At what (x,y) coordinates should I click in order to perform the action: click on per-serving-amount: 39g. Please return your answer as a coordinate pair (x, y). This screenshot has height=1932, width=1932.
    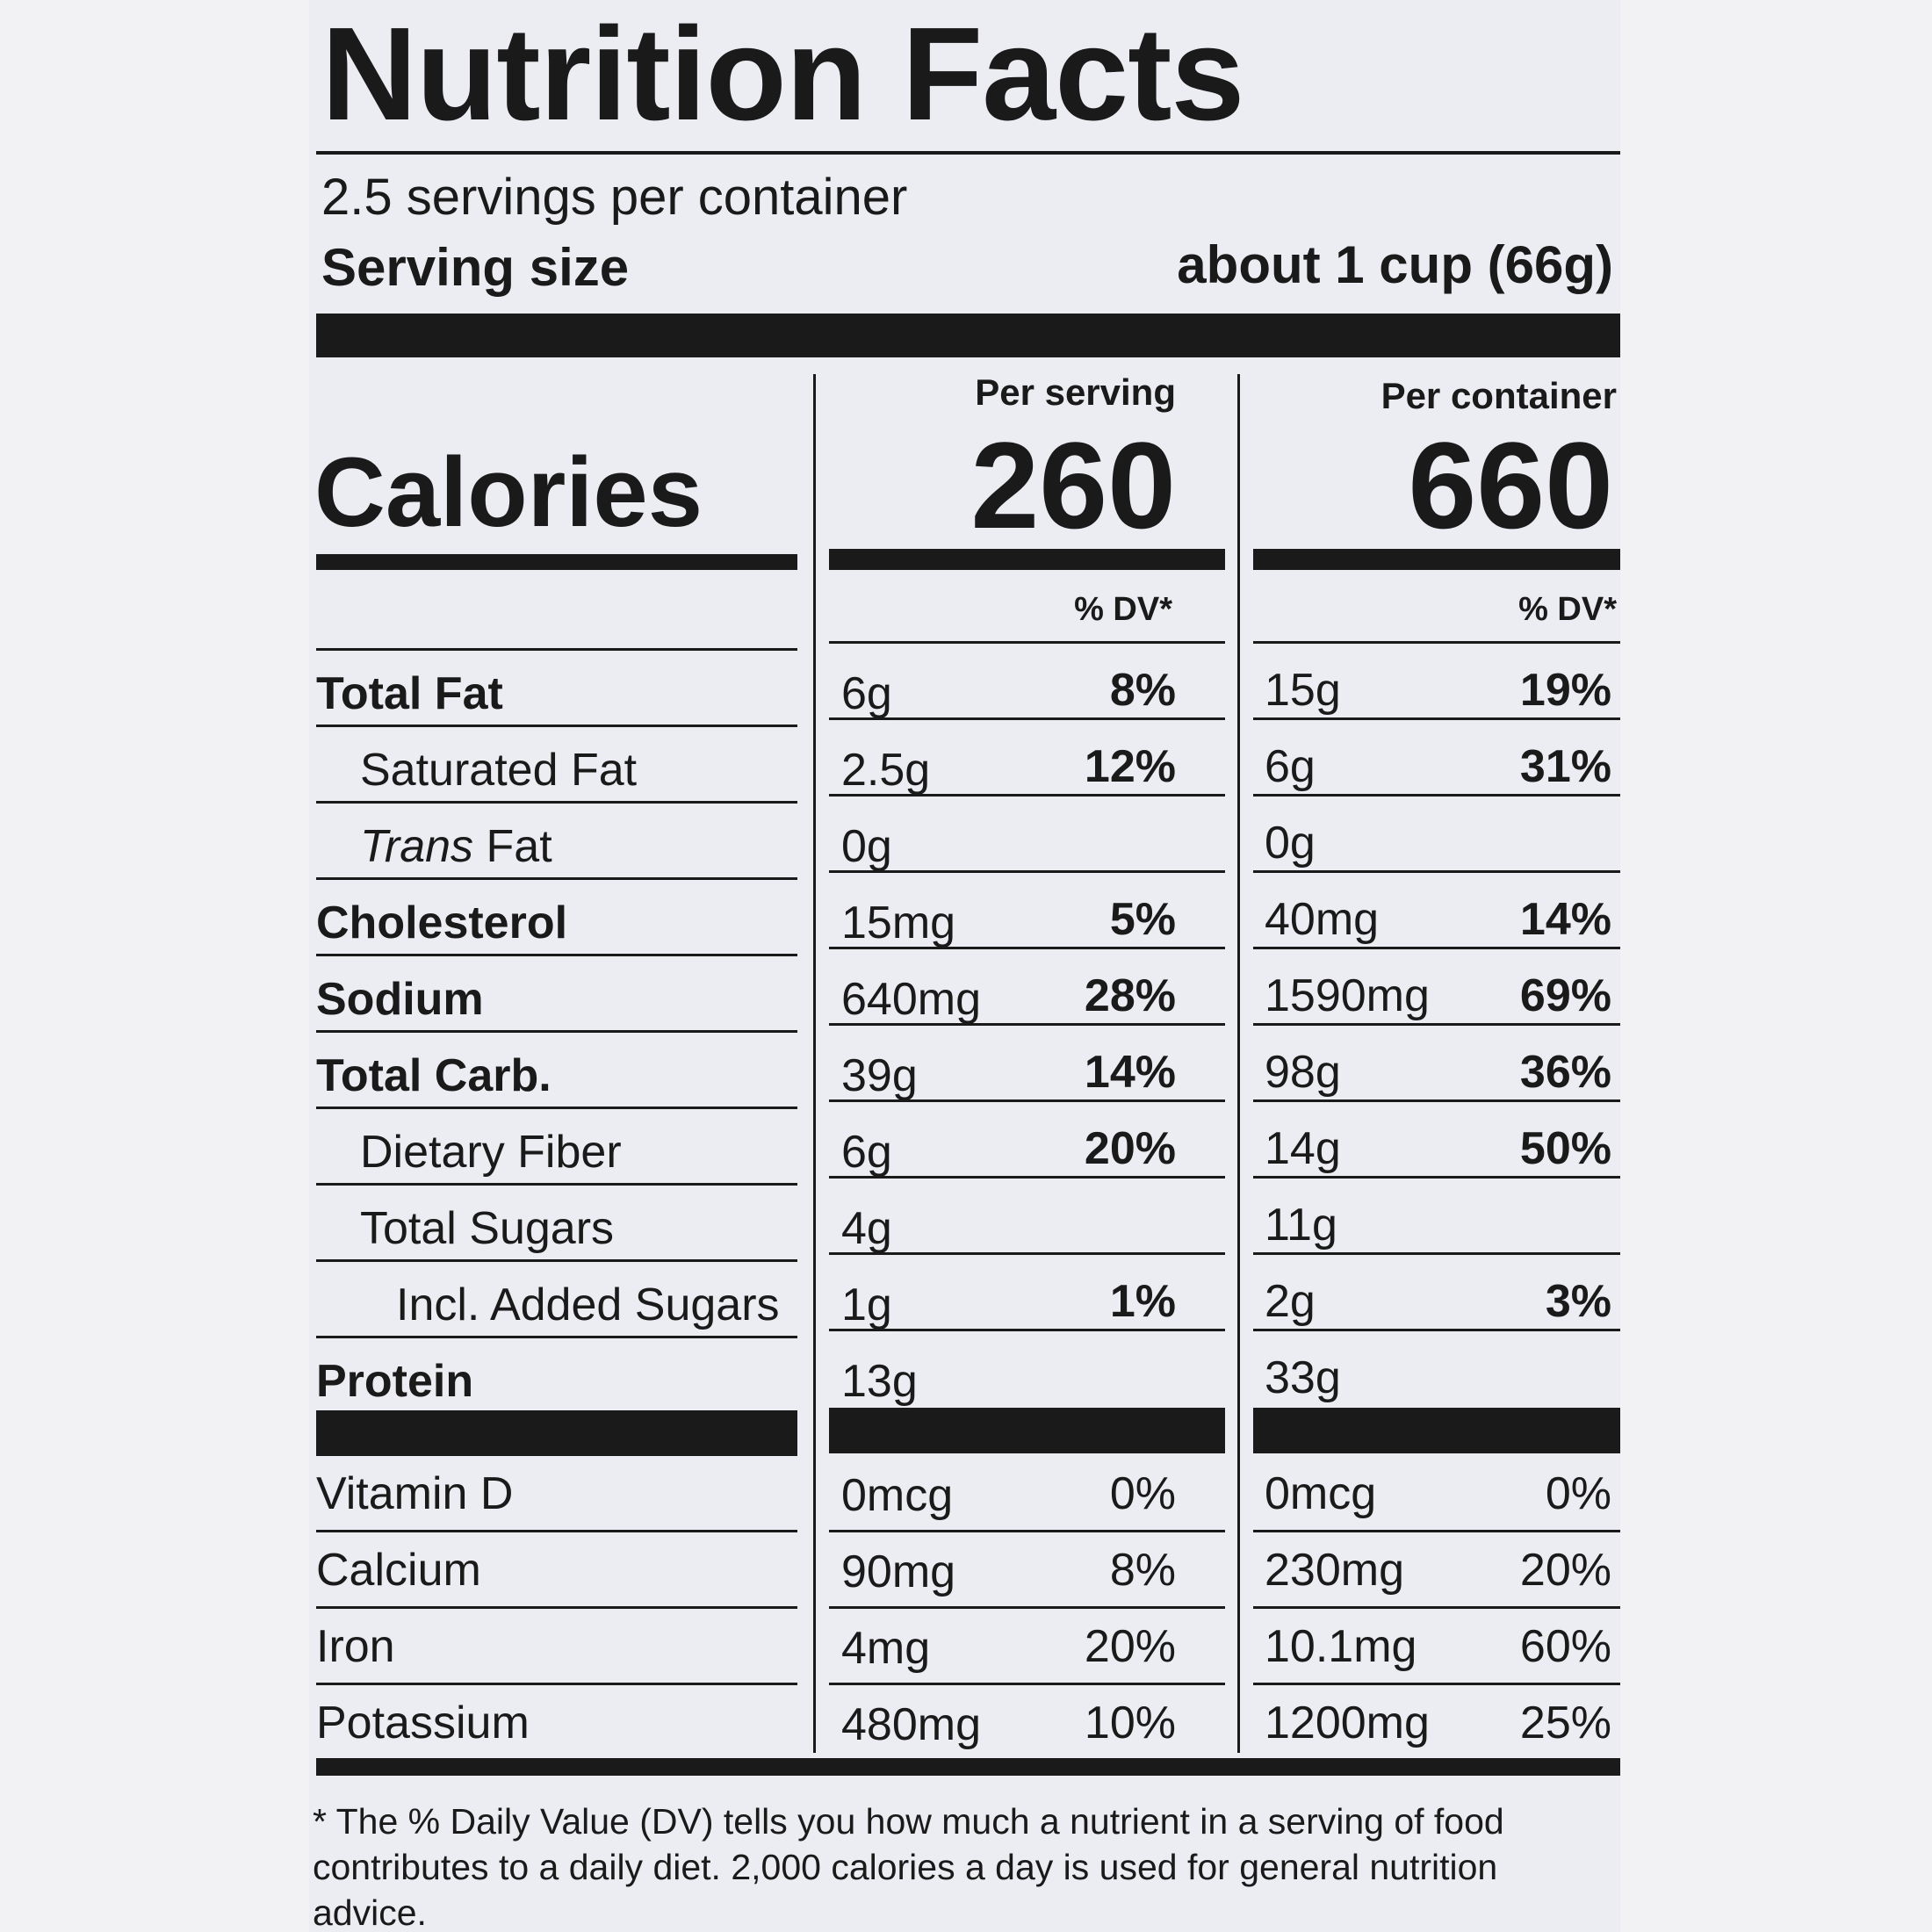
    Looking at the image, I should click on (879, 1075).